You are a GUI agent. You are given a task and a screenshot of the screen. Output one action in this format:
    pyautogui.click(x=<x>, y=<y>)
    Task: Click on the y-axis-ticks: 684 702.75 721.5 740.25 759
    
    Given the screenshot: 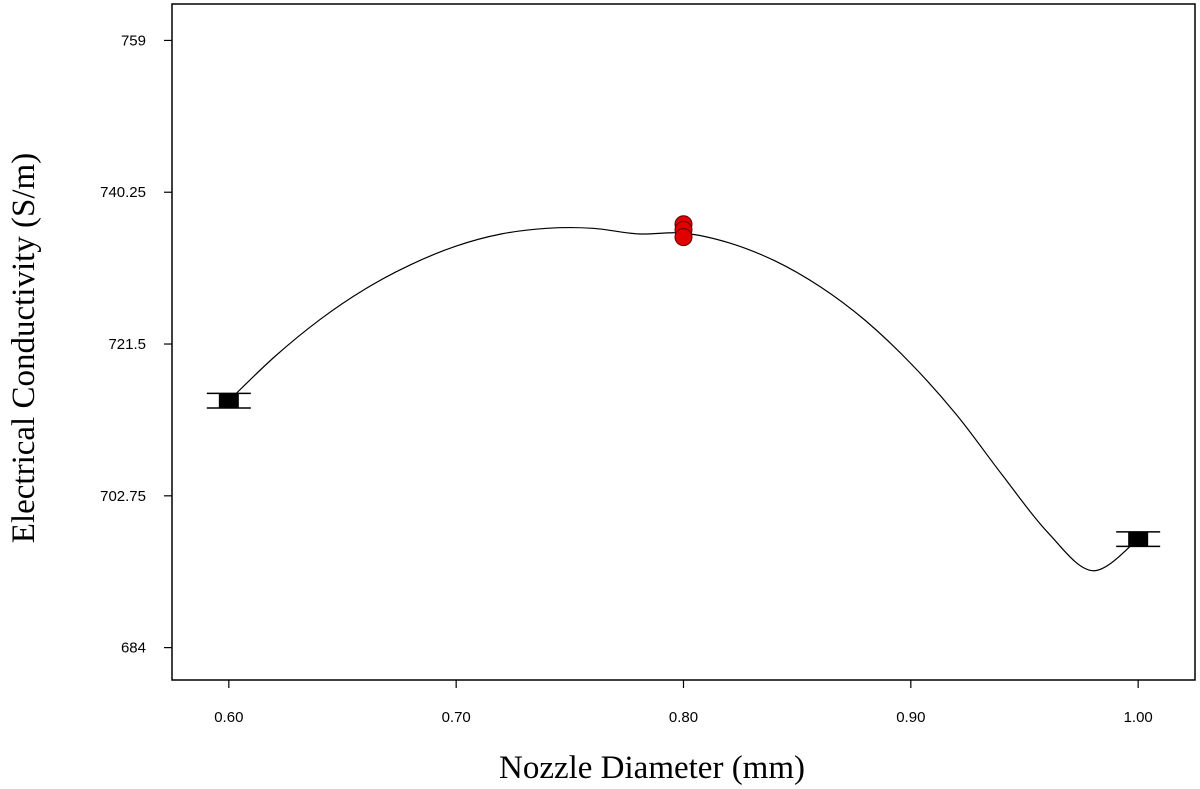 What is the action you would take?
    pyautogui.click(x=136, y=344)
    